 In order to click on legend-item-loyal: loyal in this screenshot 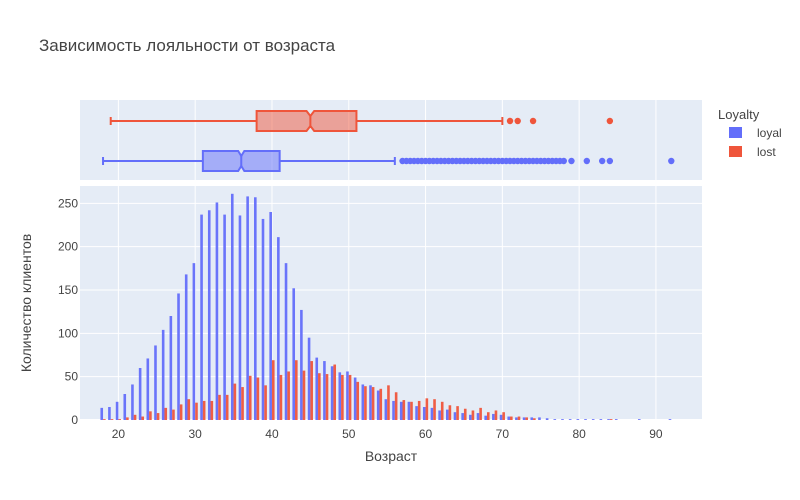, I will do `click(755, 133)`.